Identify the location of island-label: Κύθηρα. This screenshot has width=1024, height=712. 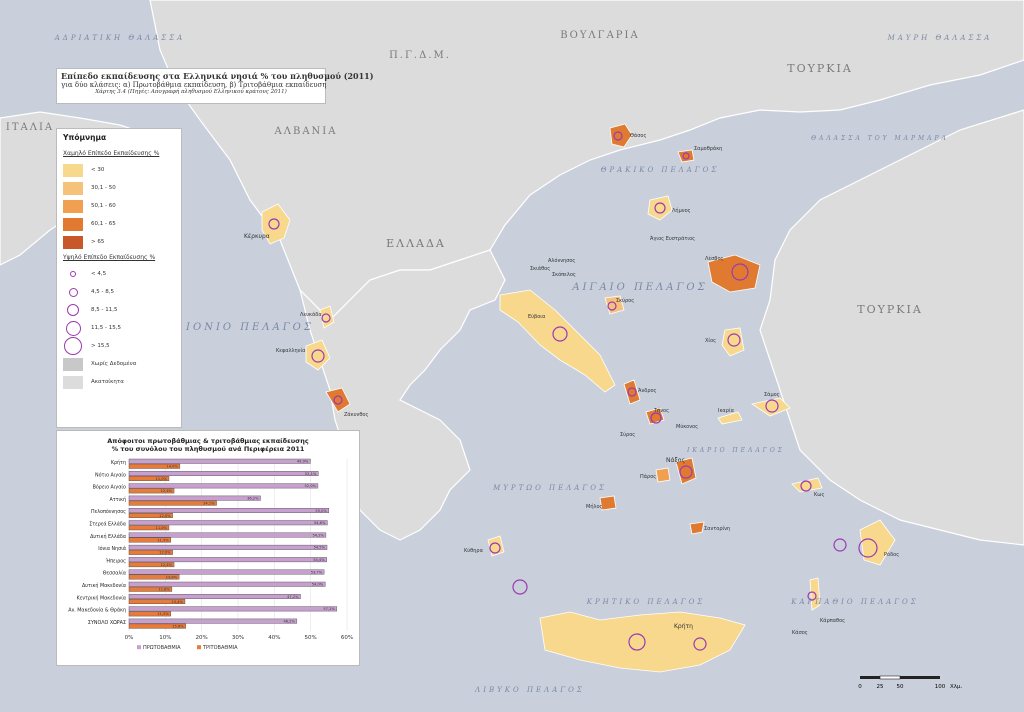
(474, 550).